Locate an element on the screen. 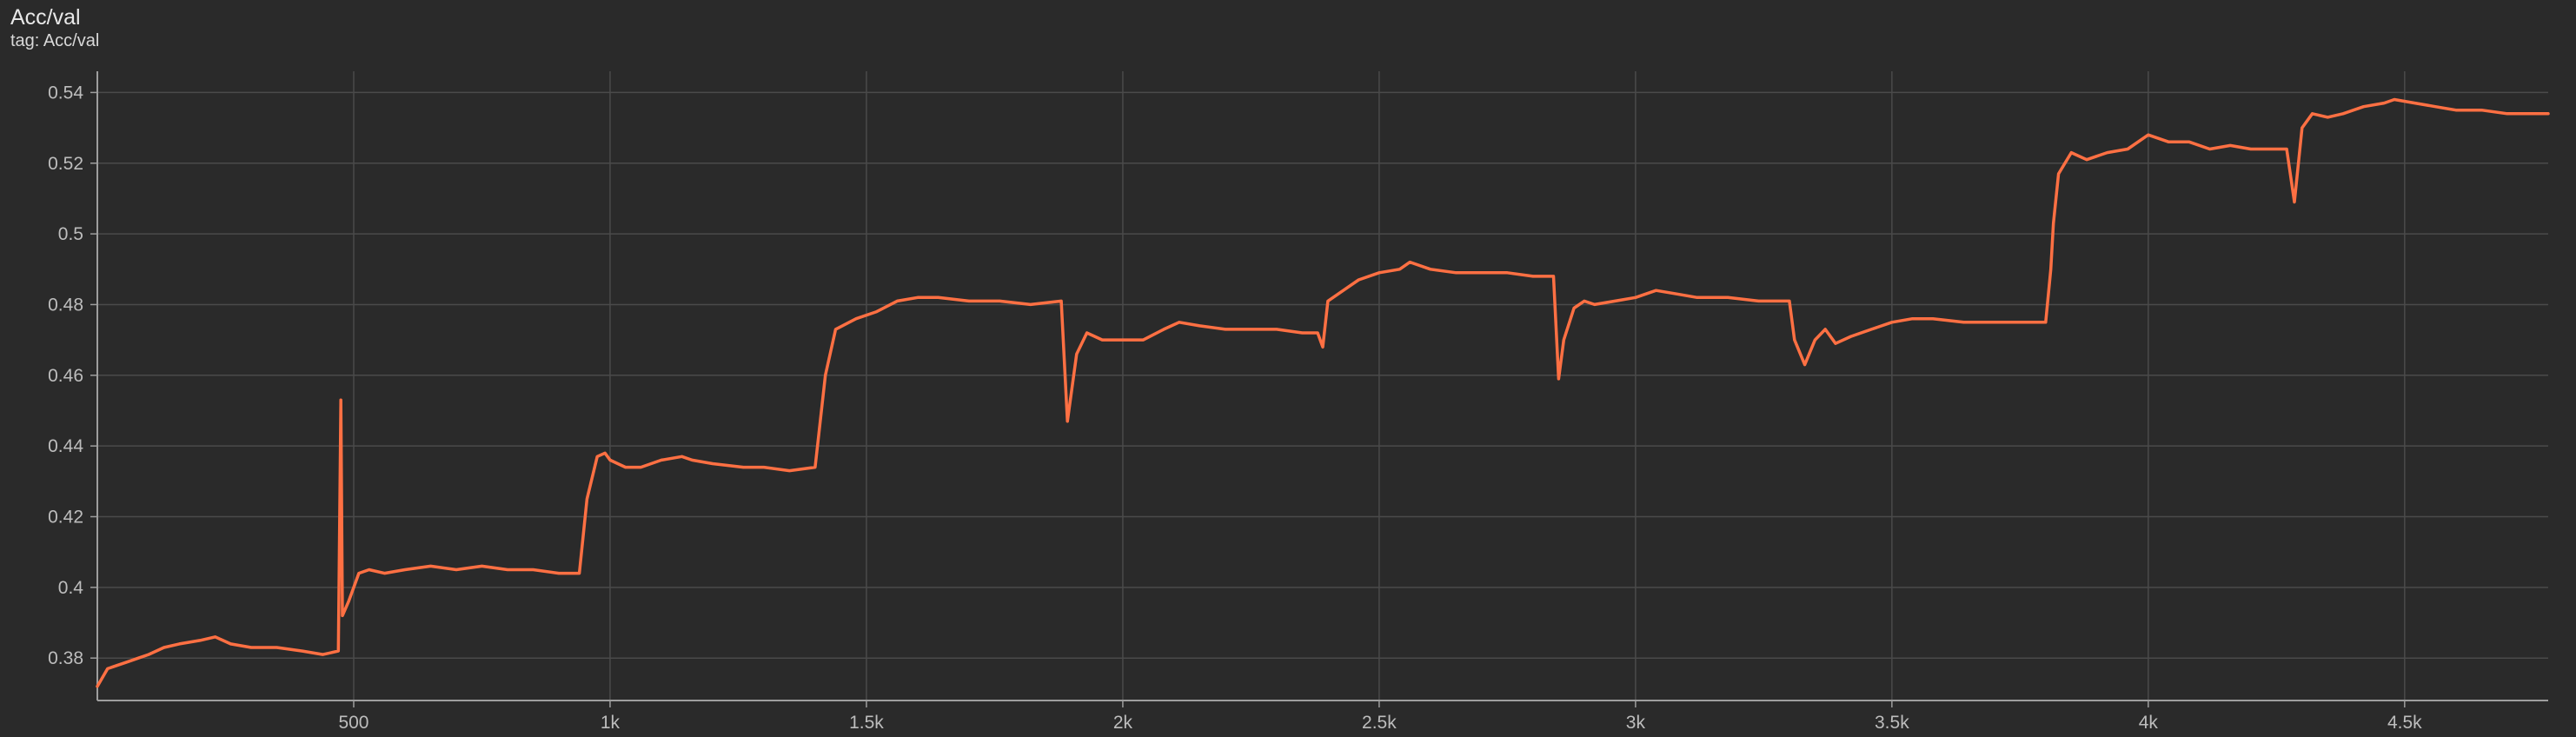 This screenshot has width=2576, height=737. x-tick-label: 4k is located at coordinates (2149, 723).